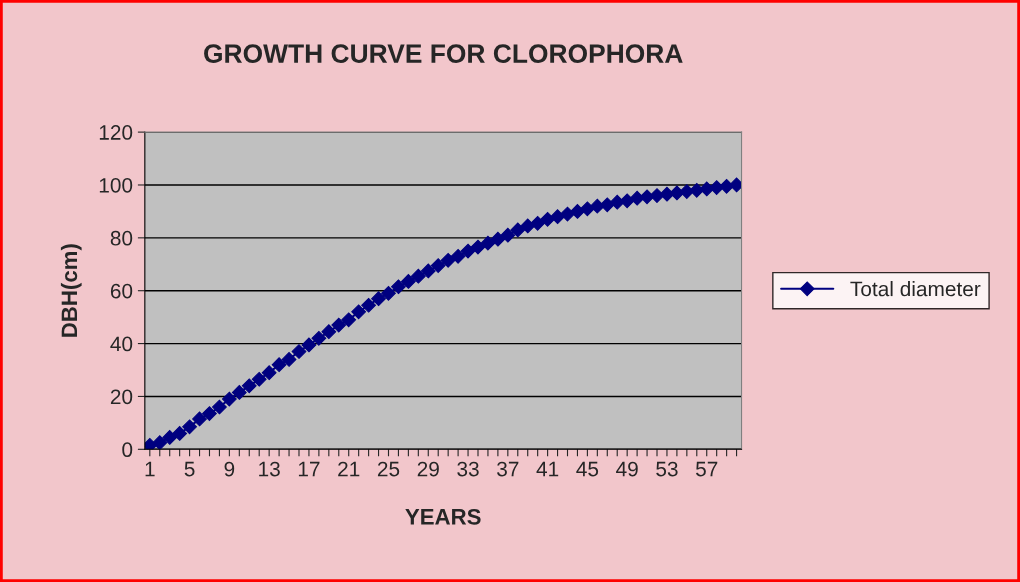  Describe the element at coordinates (443, 516) in the screenshot. I see `x-axis-title: YEARS` at that location.